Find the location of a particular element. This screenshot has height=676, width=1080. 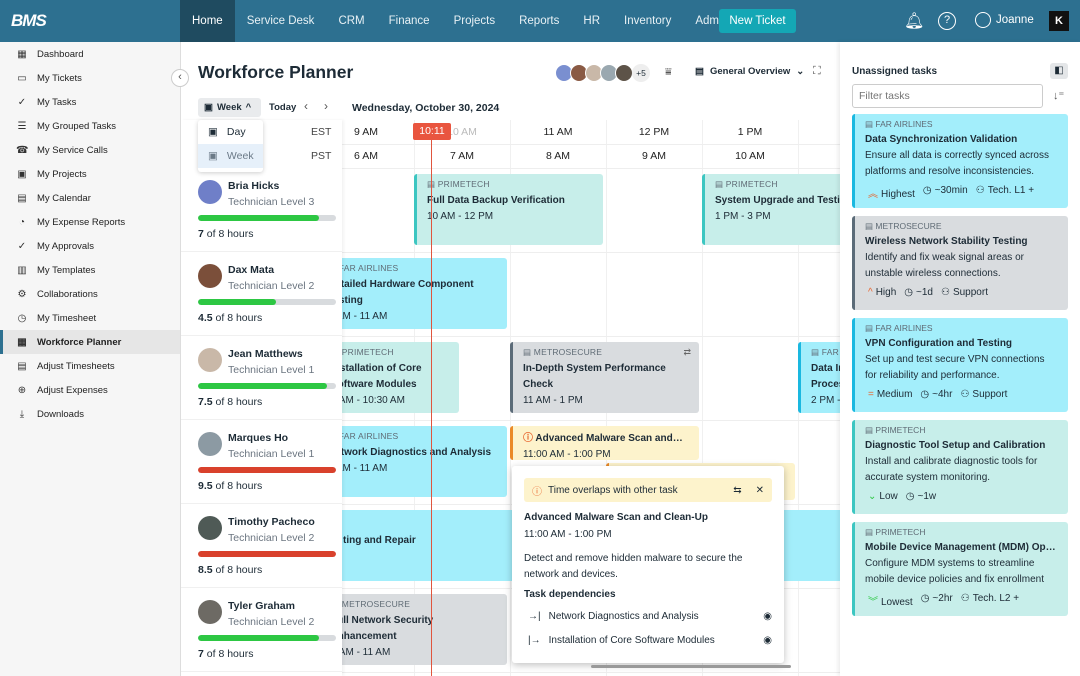

fullscreen-icon: ⛶ is located at coordinates (817, 71).